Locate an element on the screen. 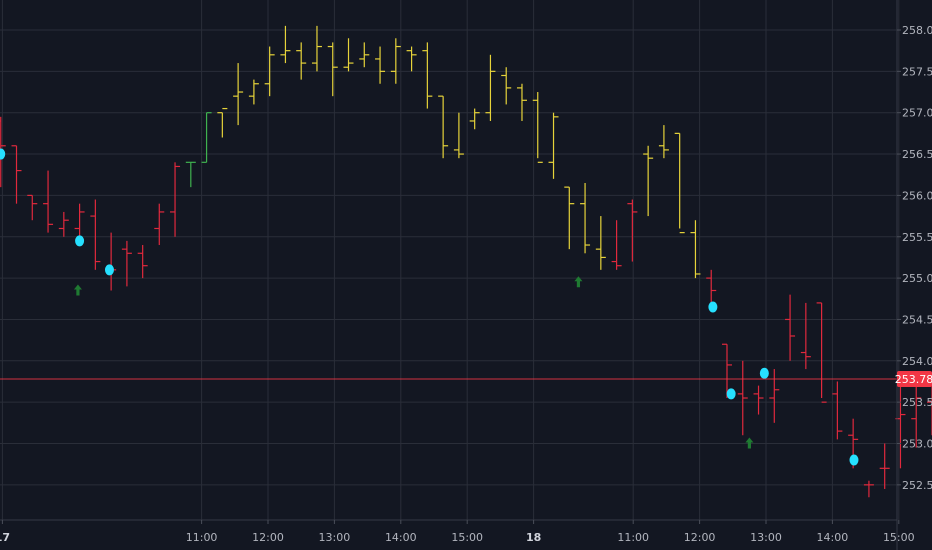  price-tick-label: 255.00 is located at coordinates (917, 278).